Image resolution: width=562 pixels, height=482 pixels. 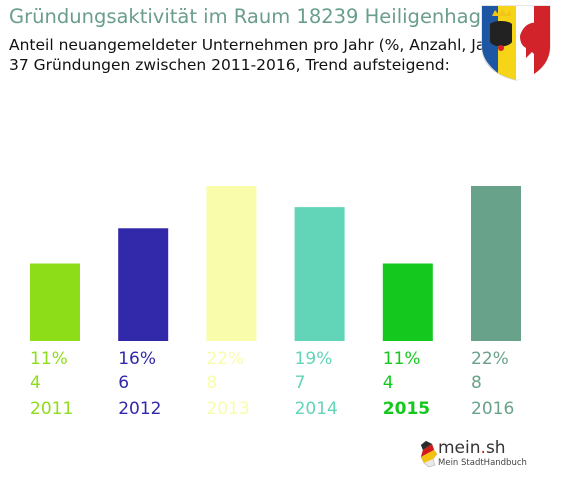 I want to click on count-label-2013: 8, so click(x=211, y=383).